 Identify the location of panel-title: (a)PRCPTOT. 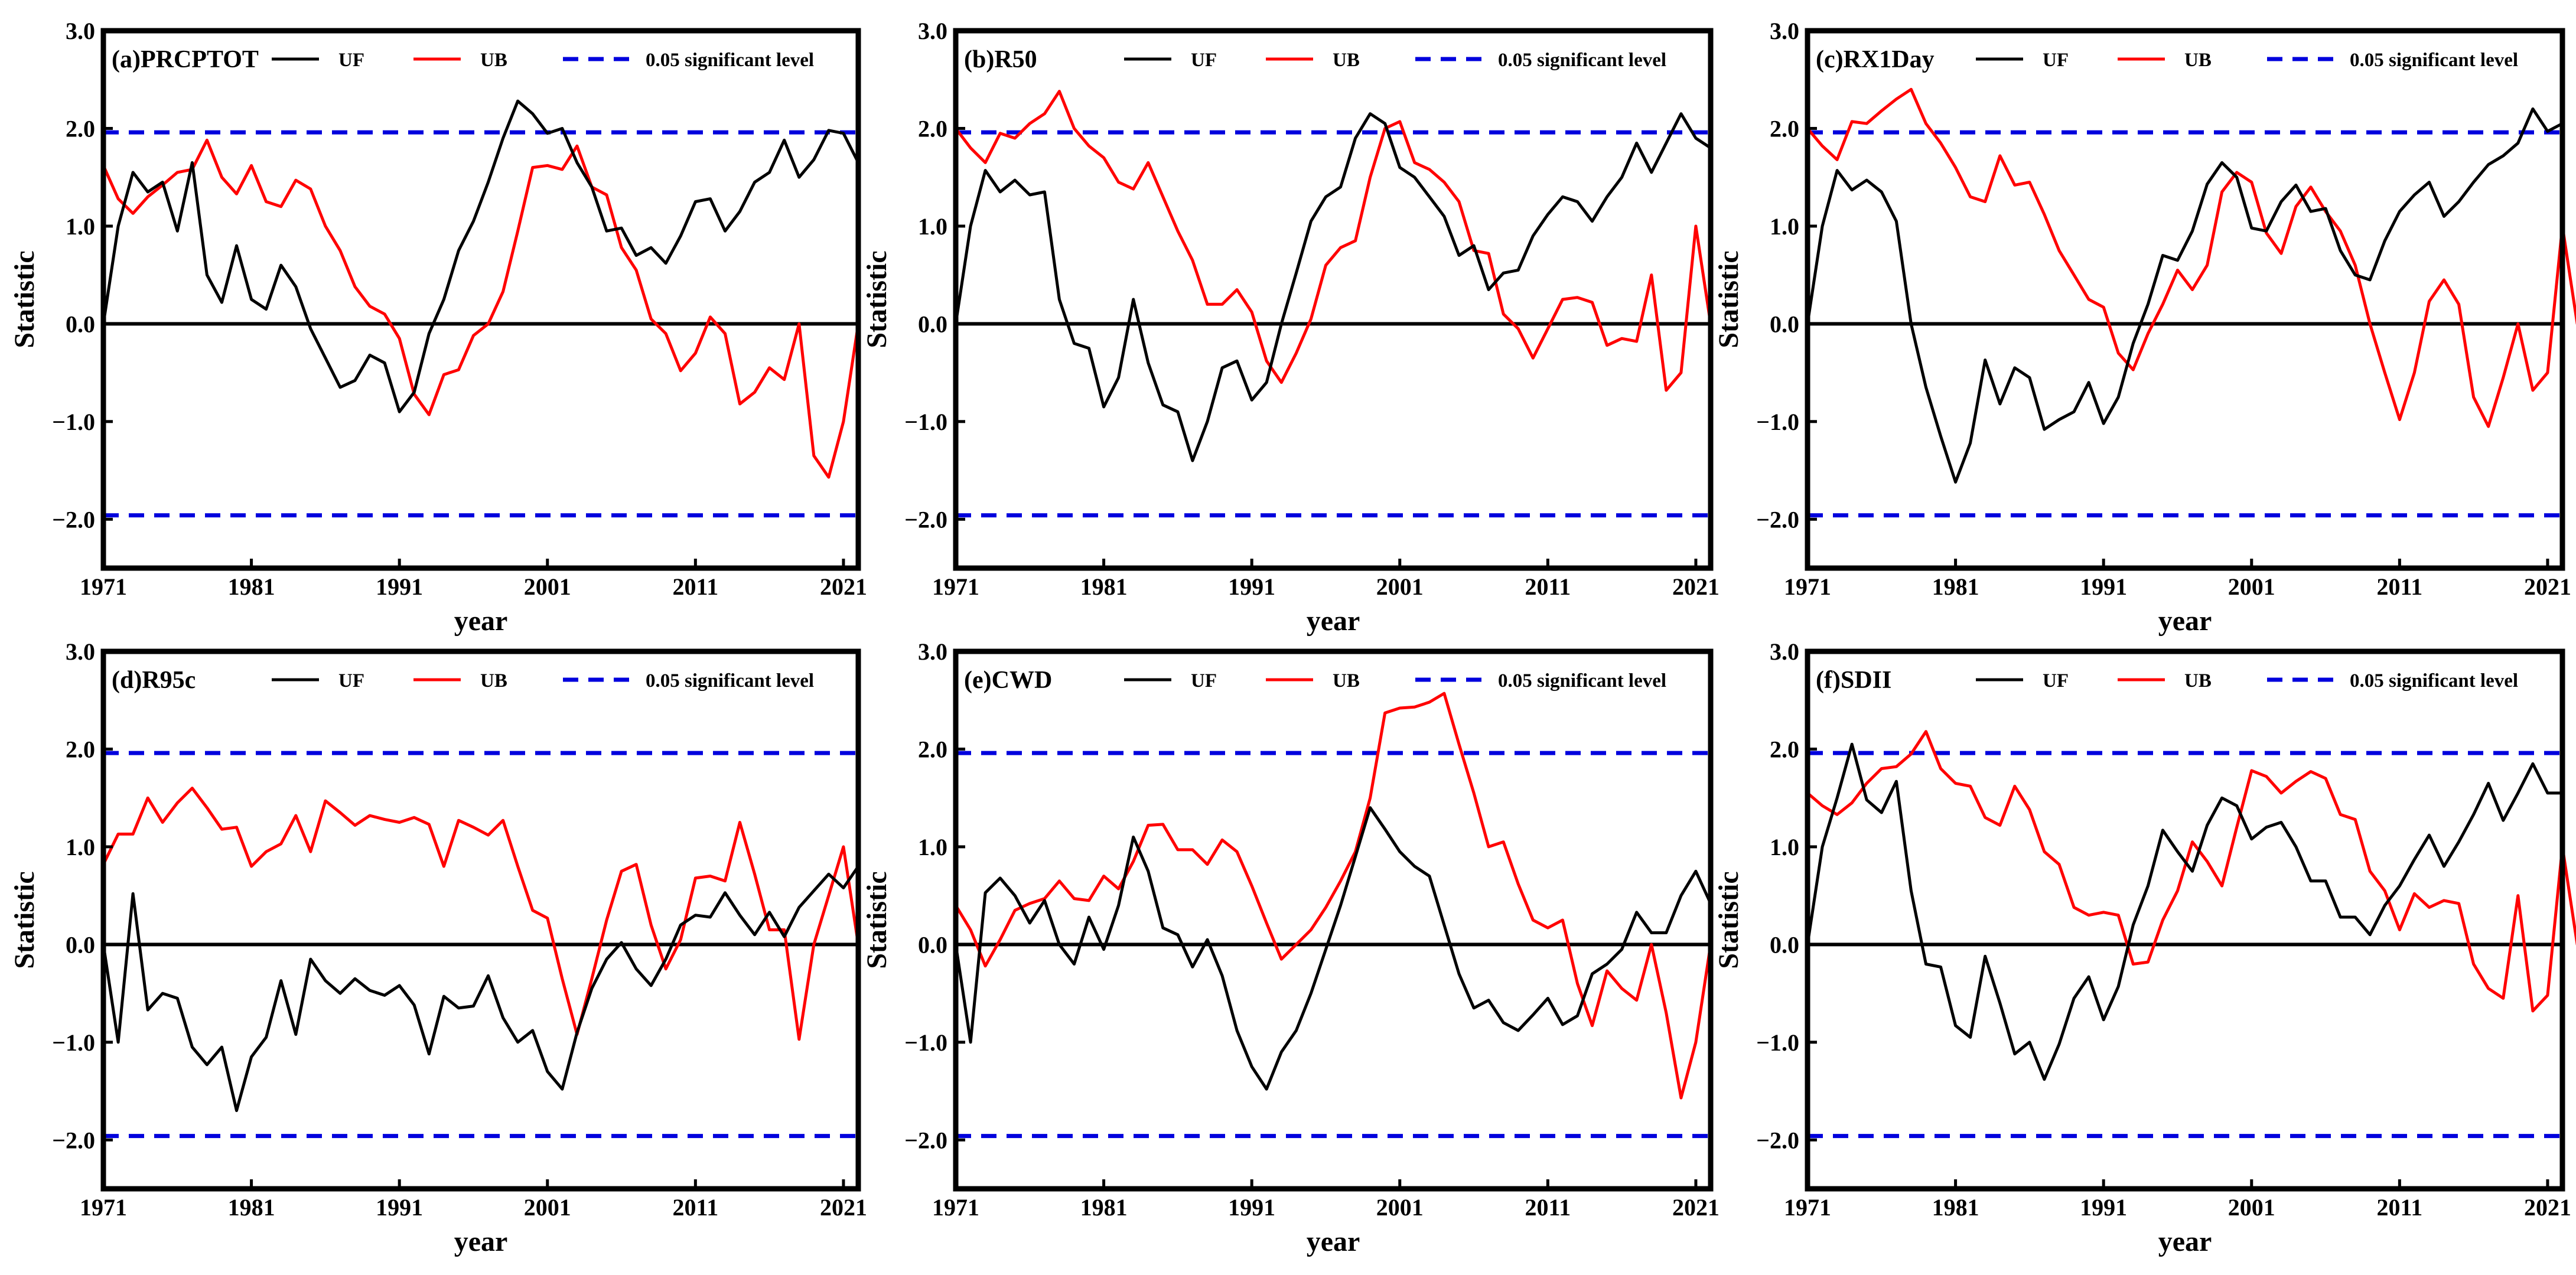
(185, 59).